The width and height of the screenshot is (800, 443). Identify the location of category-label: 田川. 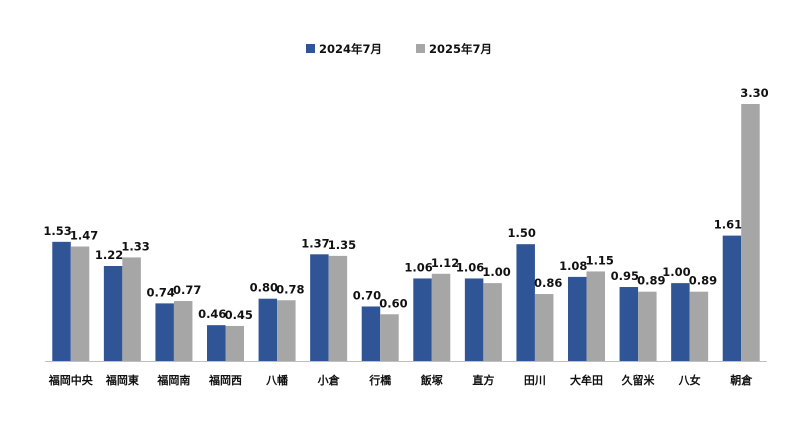
(535, 380).